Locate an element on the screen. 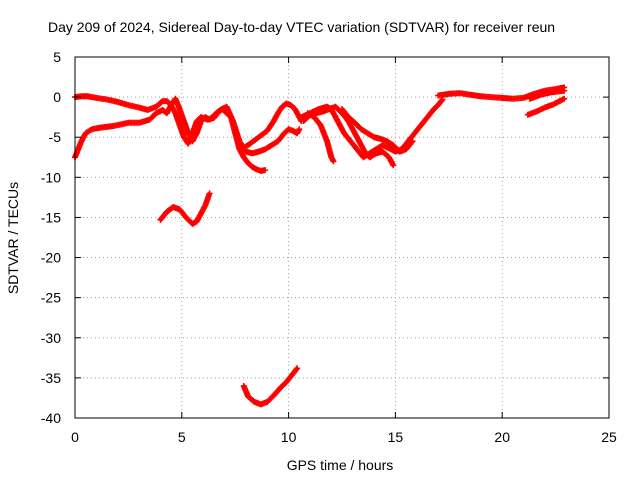 The height and width of the screenshot is (480, 640). x-tick-label: 0 is located at coordinates (75, 437).